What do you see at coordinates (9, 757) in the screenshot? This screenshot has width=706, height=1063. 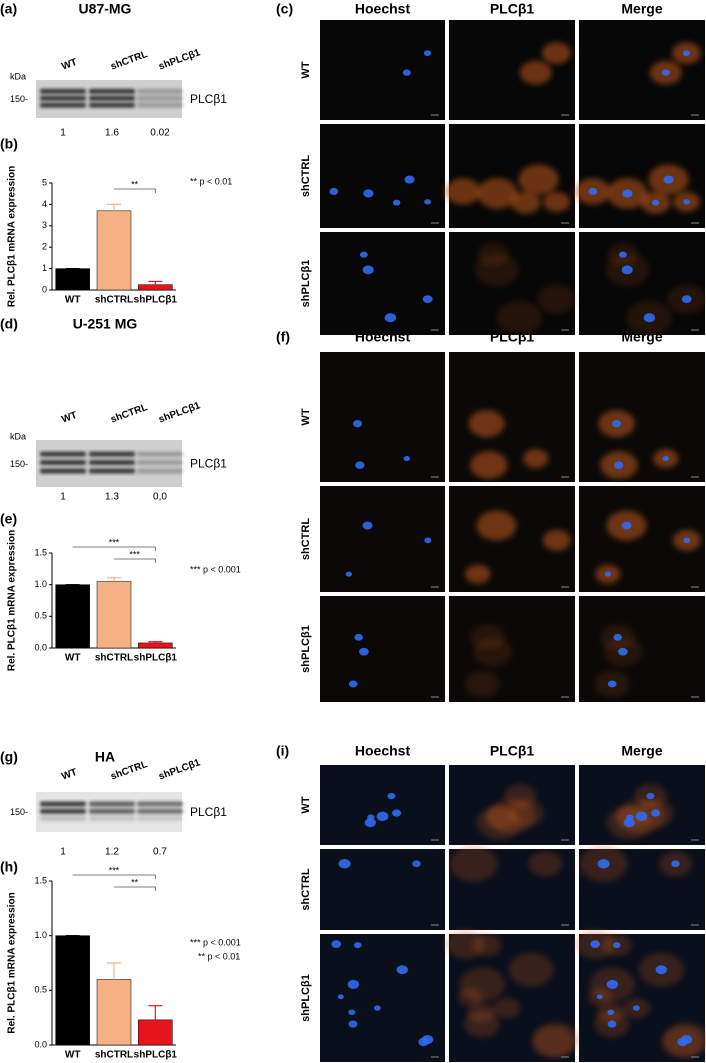 I see `panel-label: (g)` at bounding box center [9, 757].